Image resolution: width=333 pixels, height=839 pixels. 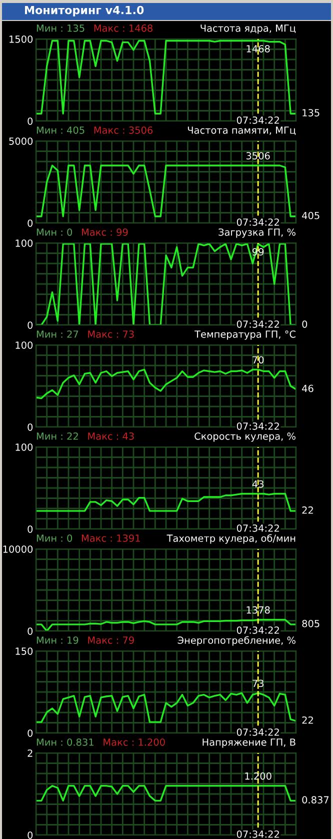 I want to click on text: Мин : 27, so click(x=57, y=334).